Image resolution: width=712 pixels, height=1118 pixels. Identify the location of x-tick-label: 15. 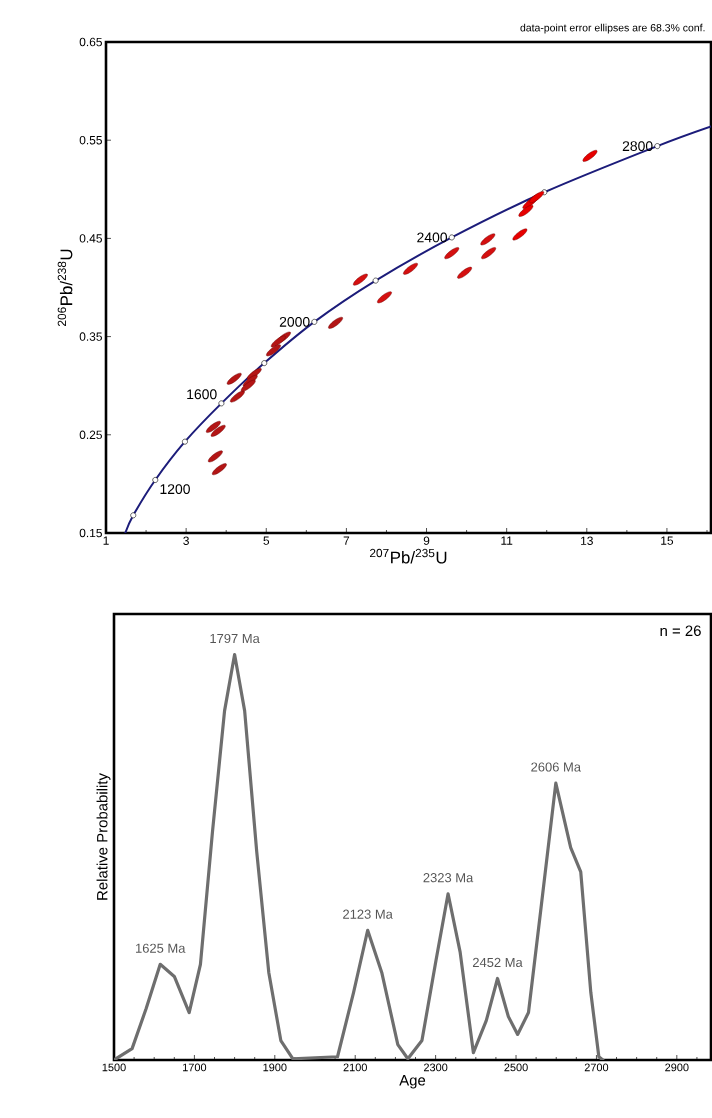
(667, 540).